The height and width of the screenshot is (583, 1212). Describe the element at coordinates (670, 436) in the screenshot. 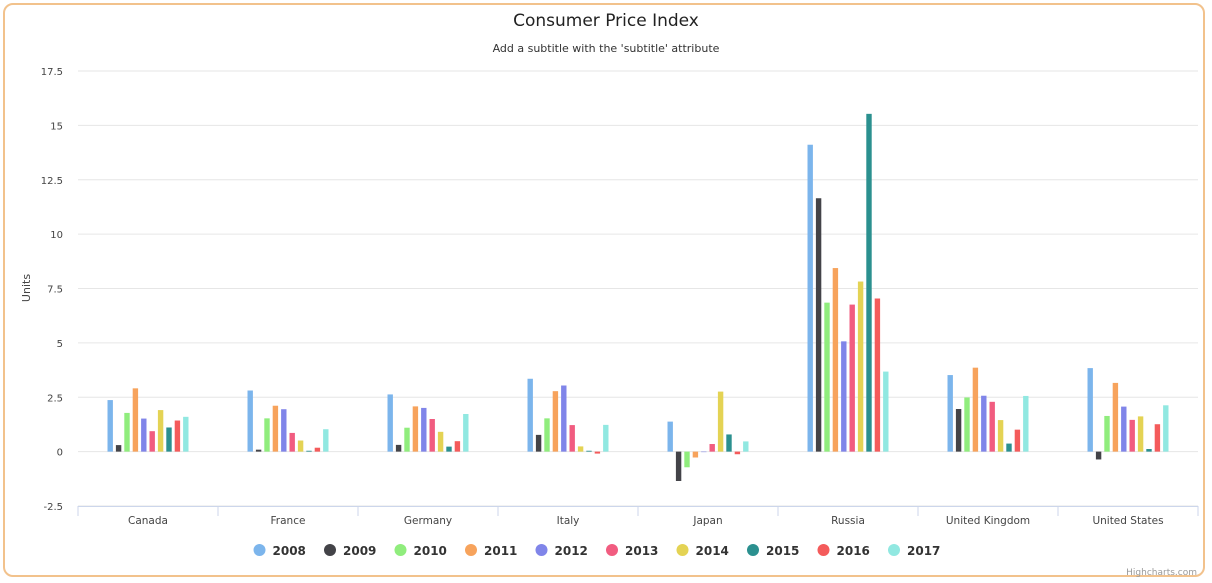

I see `bar-2008-japan` at that location.